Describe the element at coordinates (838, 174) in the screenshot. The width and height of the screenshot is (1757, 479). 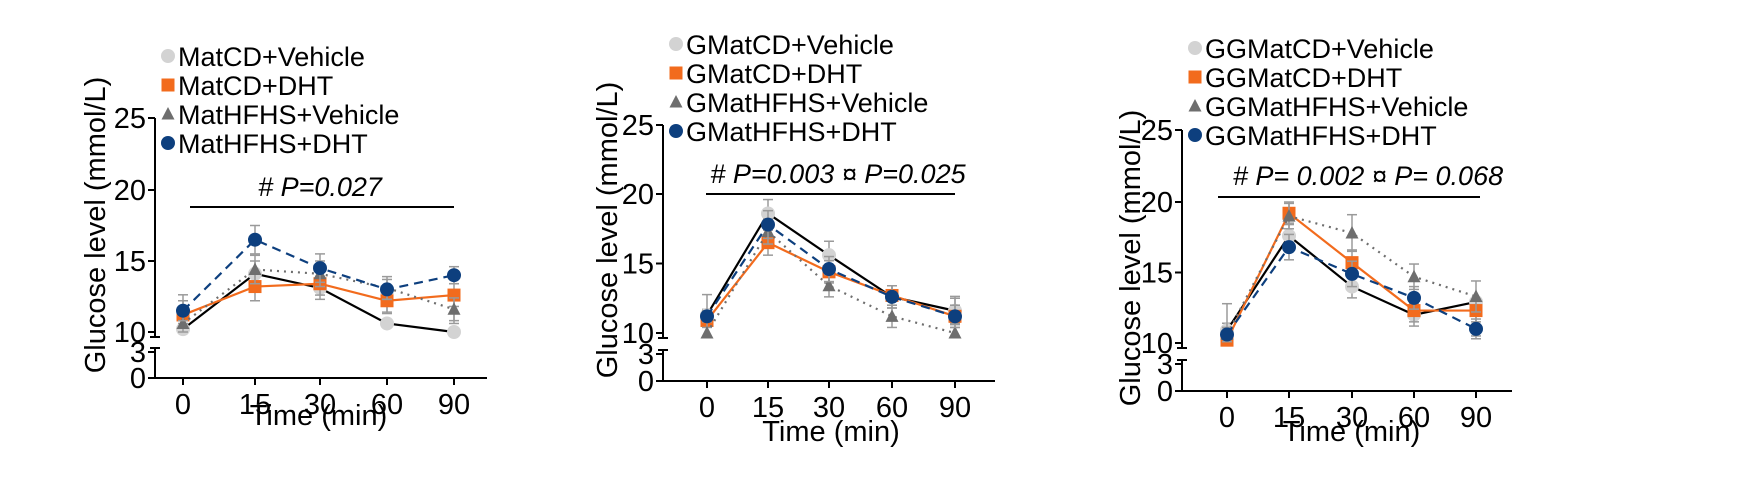
I see `significance-annotation: # P=0.003 ¤ P=0.025` at that location.